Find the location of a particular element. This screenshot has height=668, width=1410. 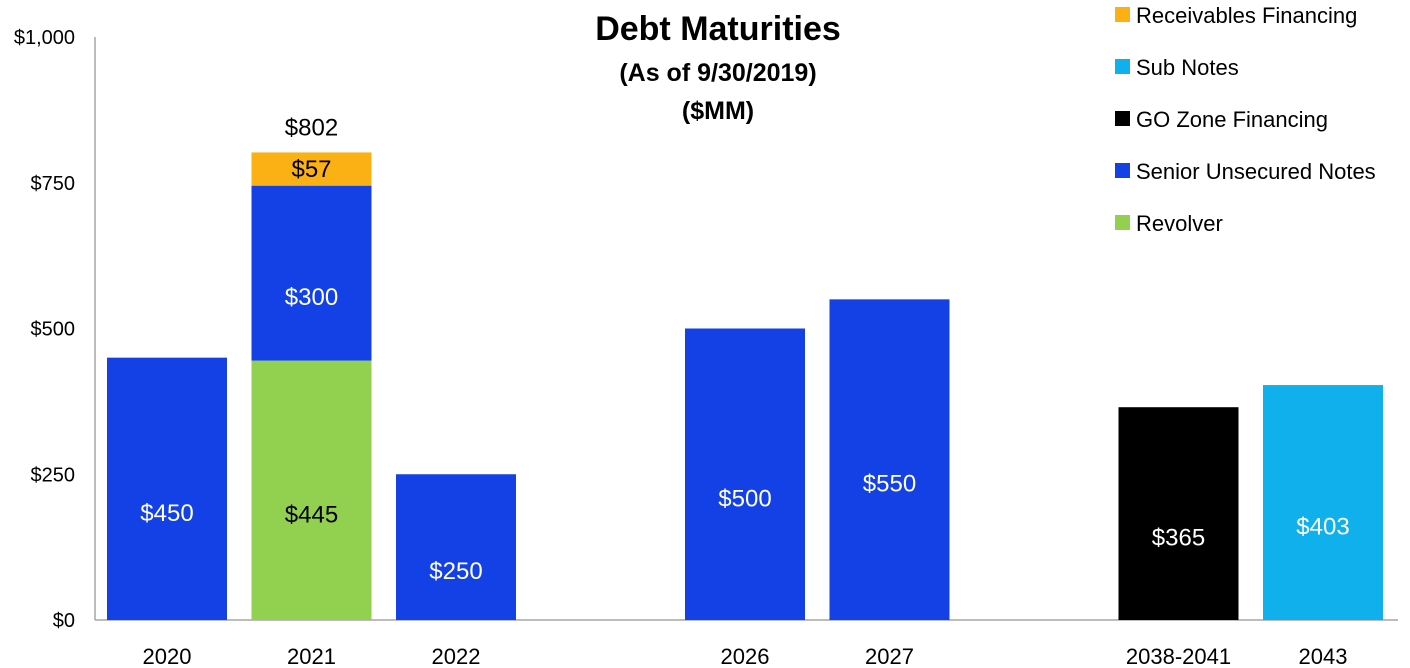

y-tick-label: $250 is located at coordinates (53, 475).